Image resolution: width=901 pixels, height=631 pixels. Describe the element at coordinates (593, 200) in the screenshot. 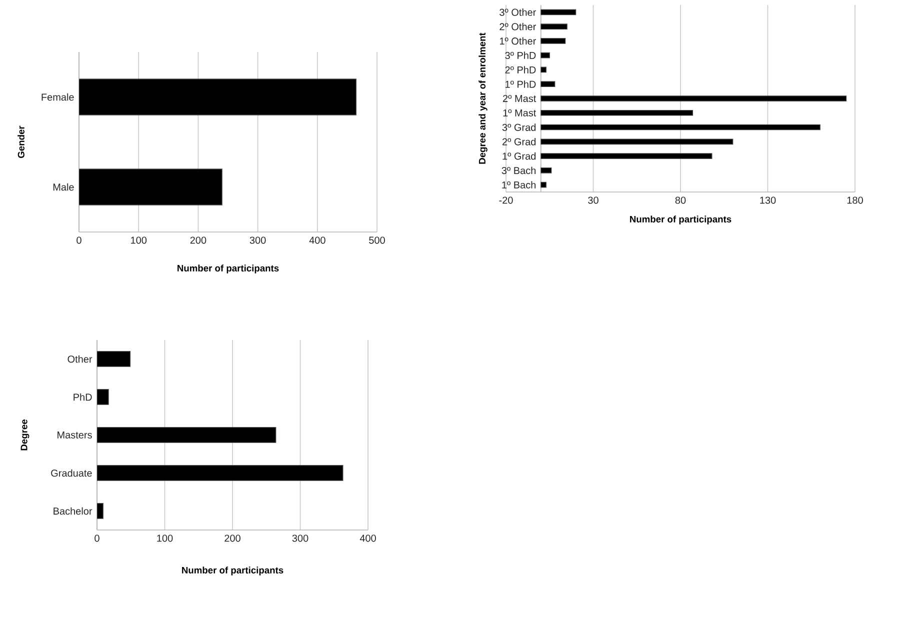

I see `x-tick-label: 30` at that location.